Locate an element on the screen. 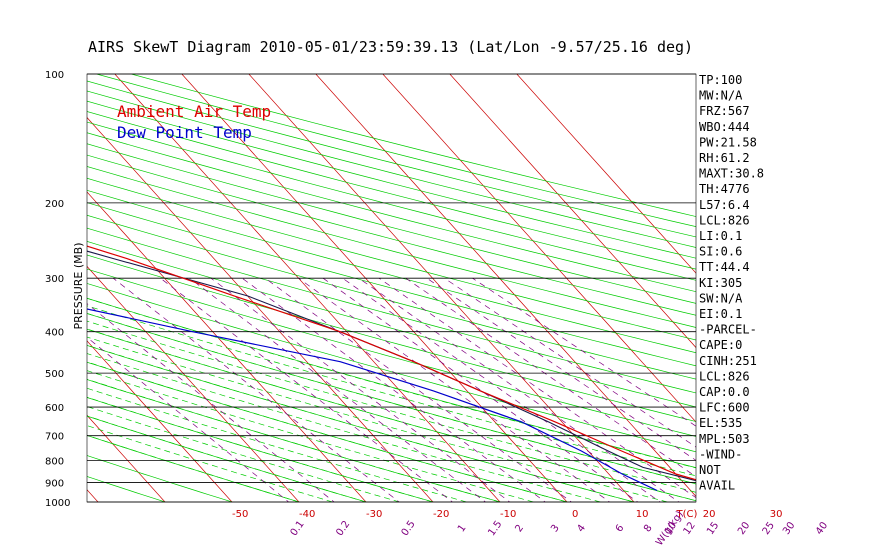 The width and height of the screenshot is (870, 560). pressure-tick-label: 1000 is located at coordinates (57, 503).